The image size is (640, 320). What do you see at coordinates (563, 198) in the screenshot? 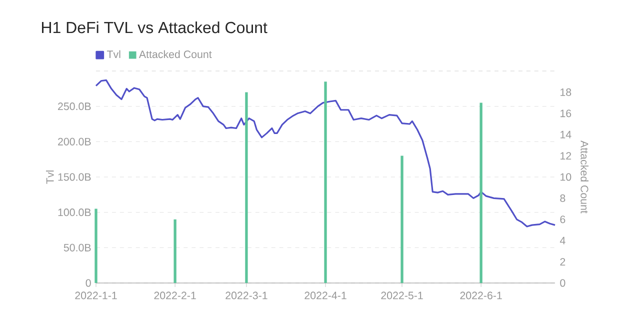
I see `y2-tick-label: 8` at bounding box center [563, 198].